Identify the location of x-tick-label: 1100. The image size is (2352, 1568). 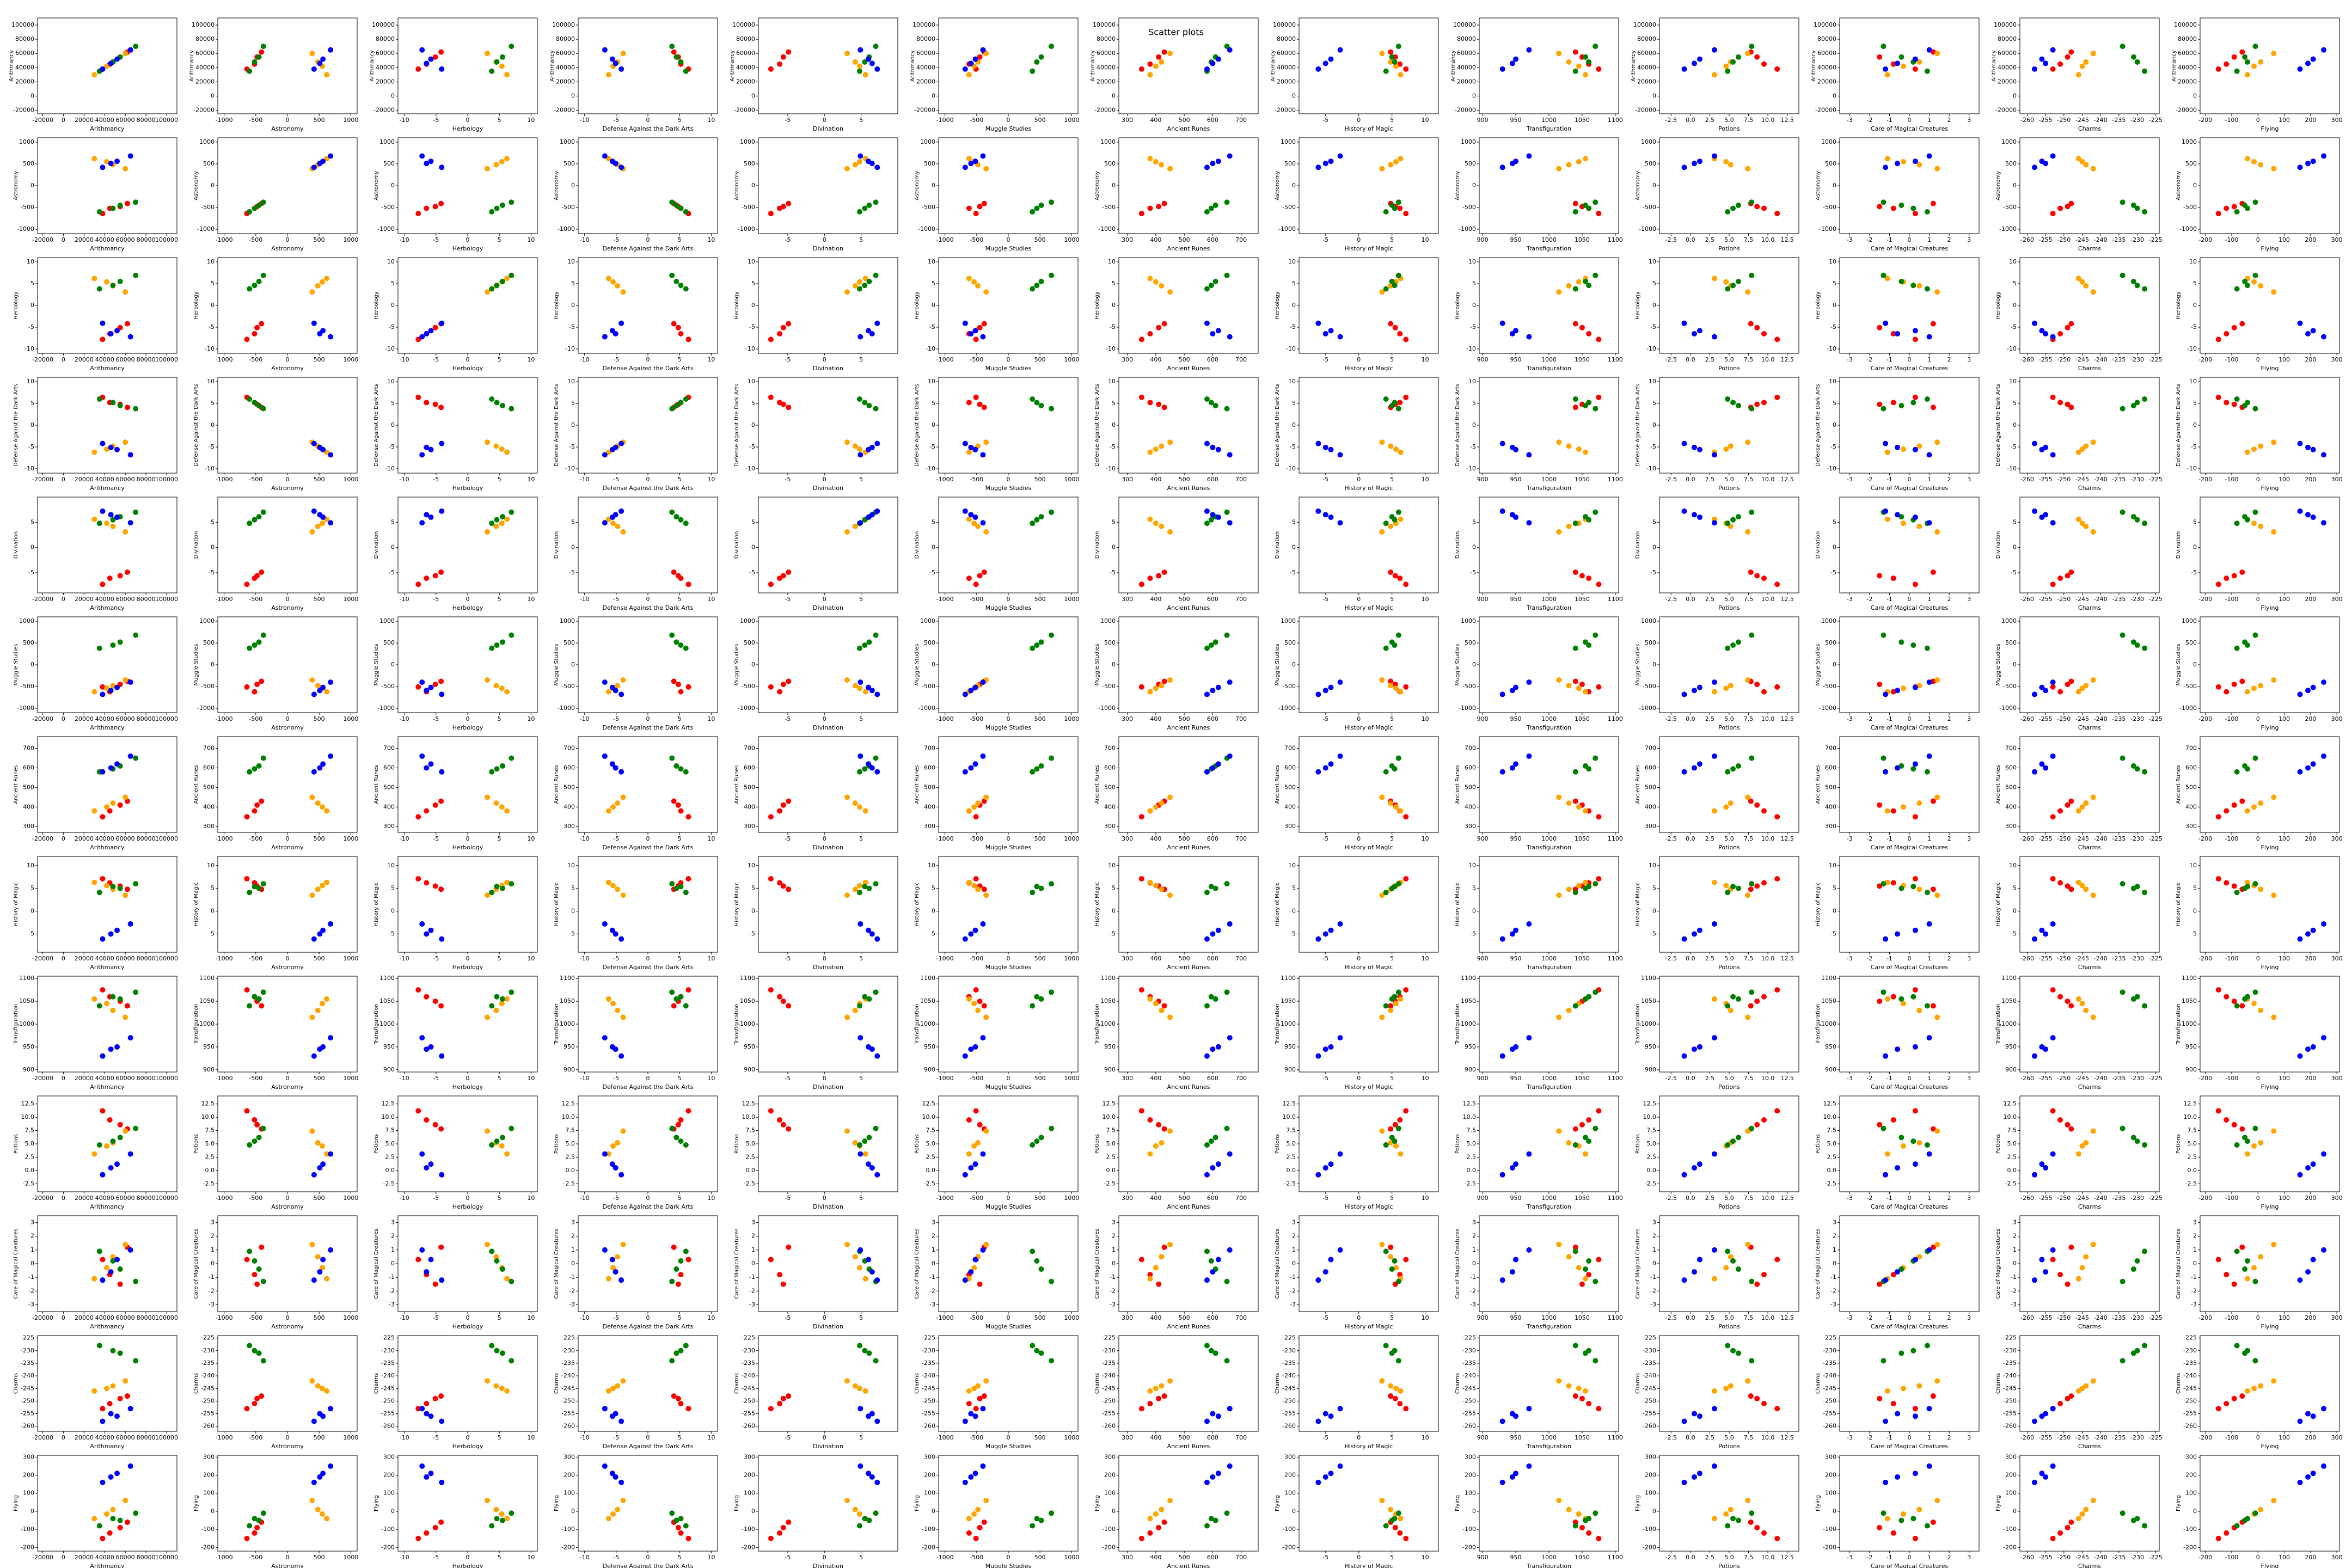
(1615, 838).